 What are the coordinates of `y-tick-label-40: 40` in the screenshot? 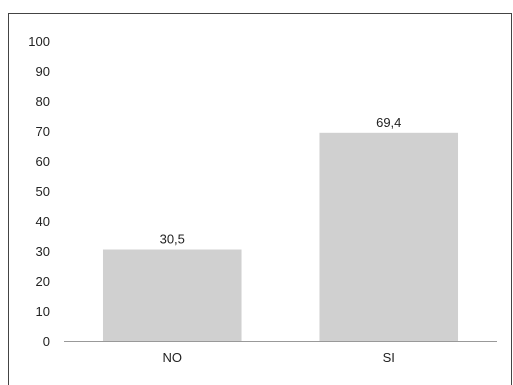 It's located at (43, 221).